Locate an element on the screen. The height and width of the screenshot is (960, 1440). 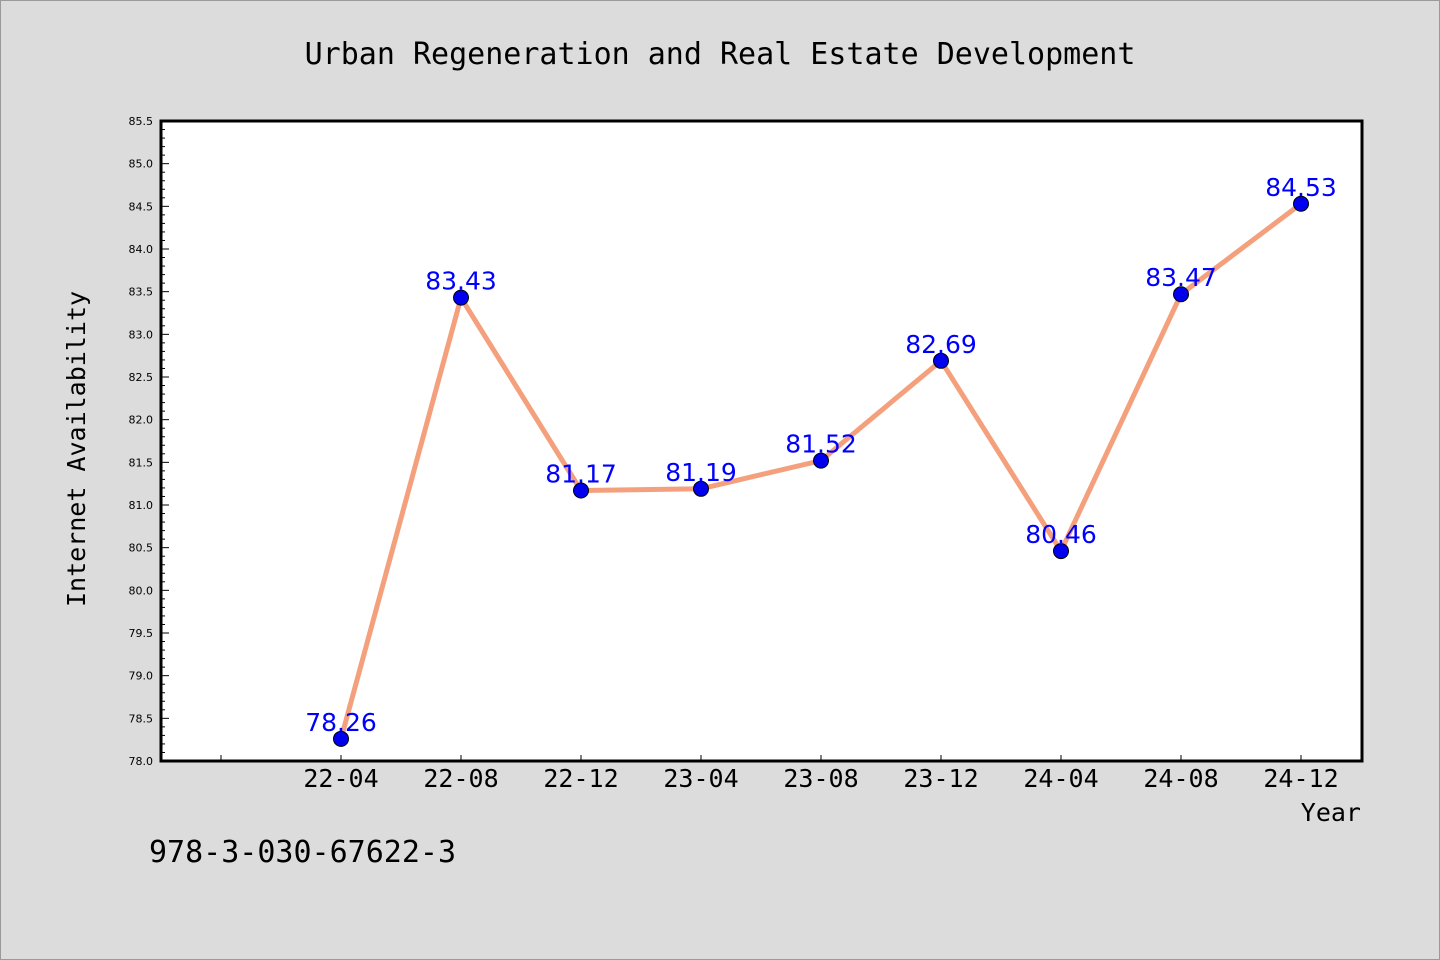
y-axis-label: Internet Availability is located at coordinates (76, 449).